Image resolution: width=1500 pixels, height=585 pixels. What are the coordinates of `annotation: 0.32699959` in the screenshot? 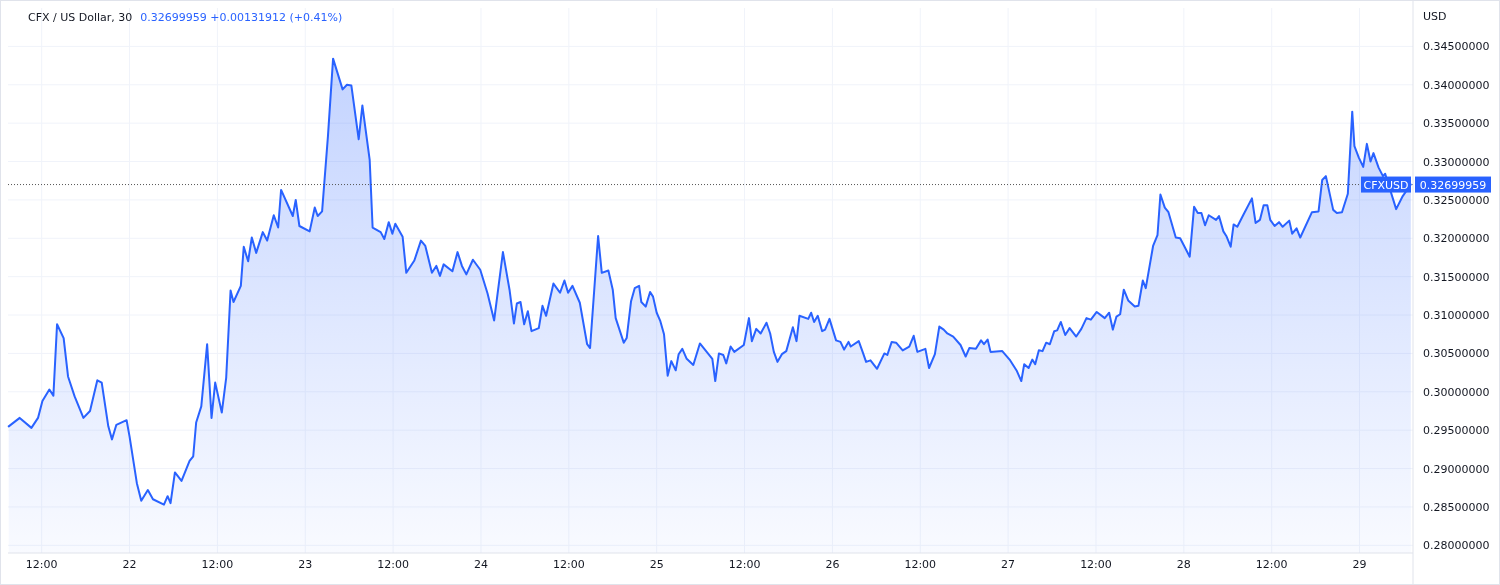 It's located at (1453, 185).